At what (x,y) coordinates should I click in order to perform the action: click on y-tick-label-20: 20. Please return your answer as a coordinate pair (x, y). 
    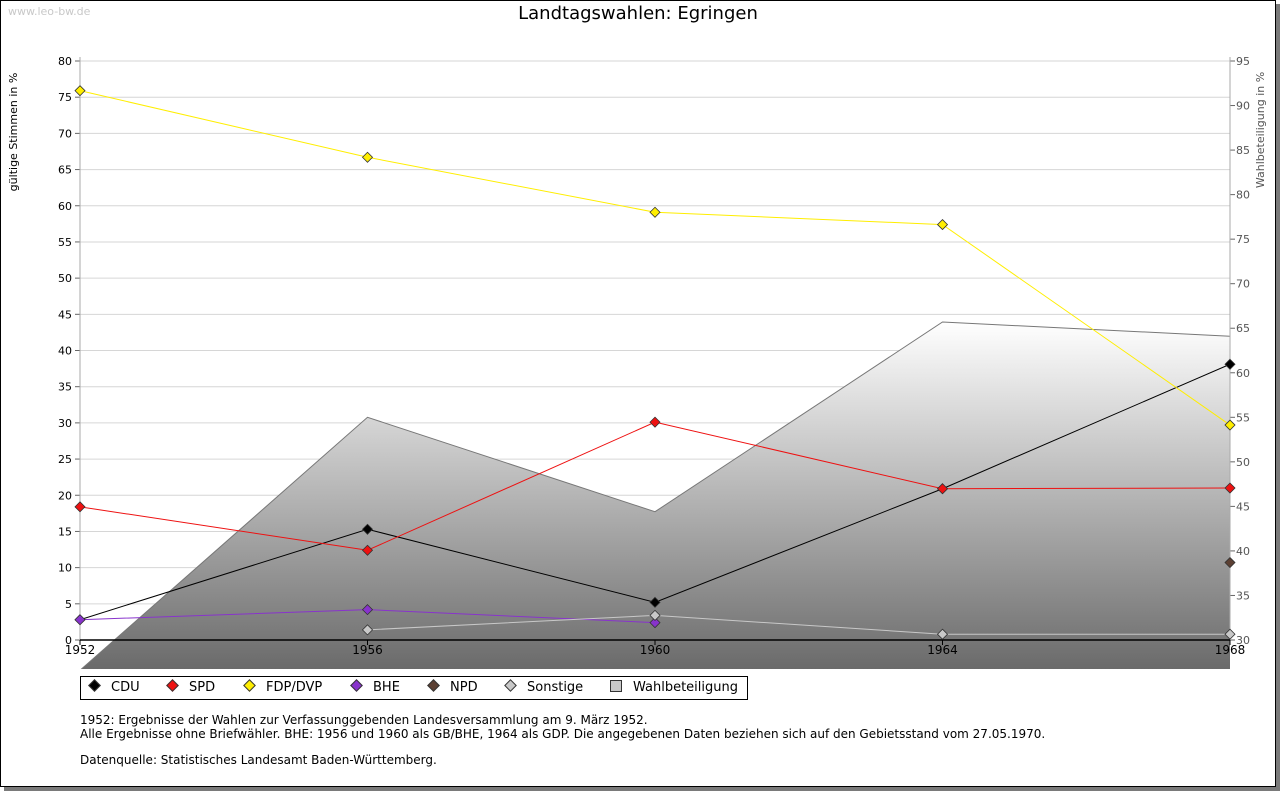
    Looking at the image, I should click on (65, 495).